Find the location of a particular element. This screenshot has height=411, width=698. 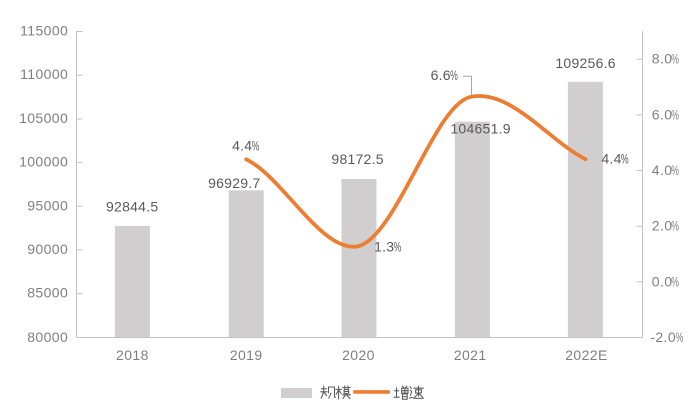

svg-text: 92844.5 is located at coordinates (132, 207).